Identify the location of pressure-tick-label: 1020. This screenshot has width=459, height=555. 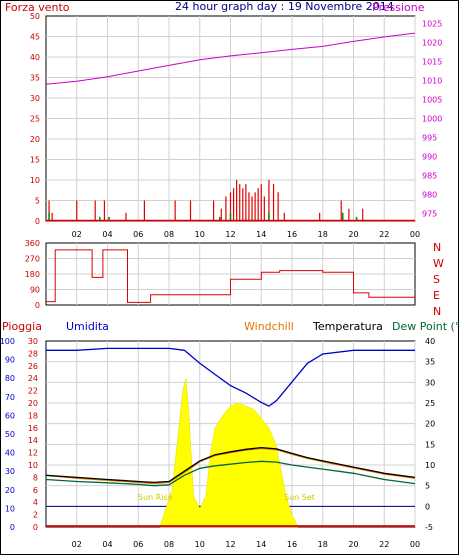
(432, 43).